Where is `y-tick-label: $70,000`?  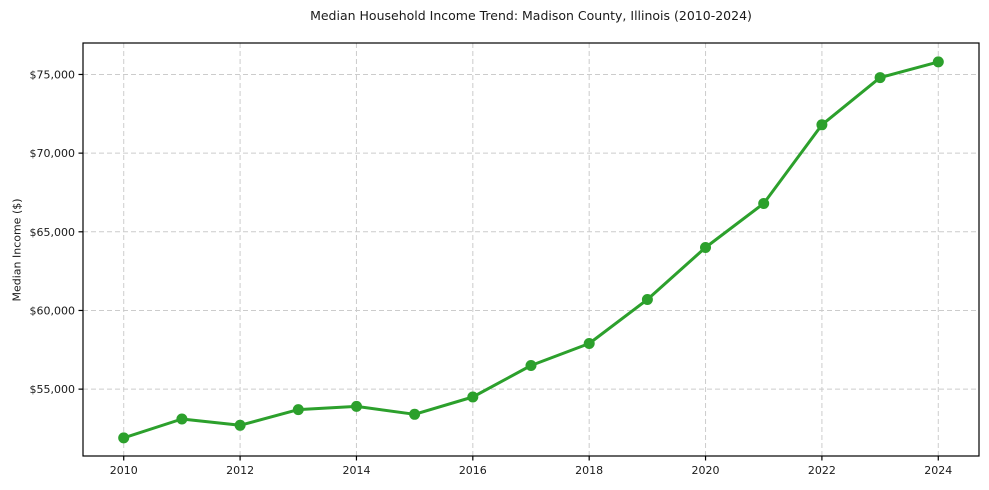 y-tick-label: $70,000 is located at coordinates (53, 153).